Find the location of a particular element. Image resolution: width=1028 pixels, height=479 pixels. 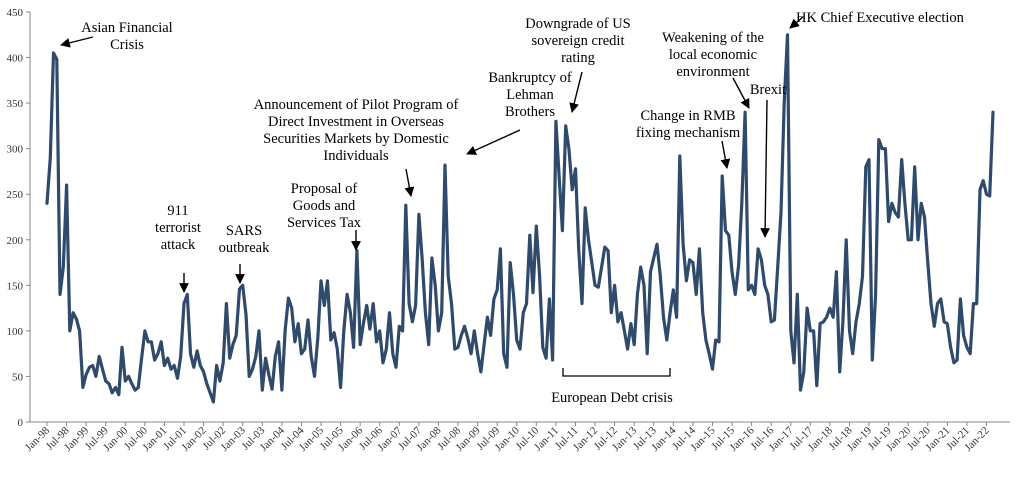

annotation-line: terrorist is located at coordinates (178, 228).